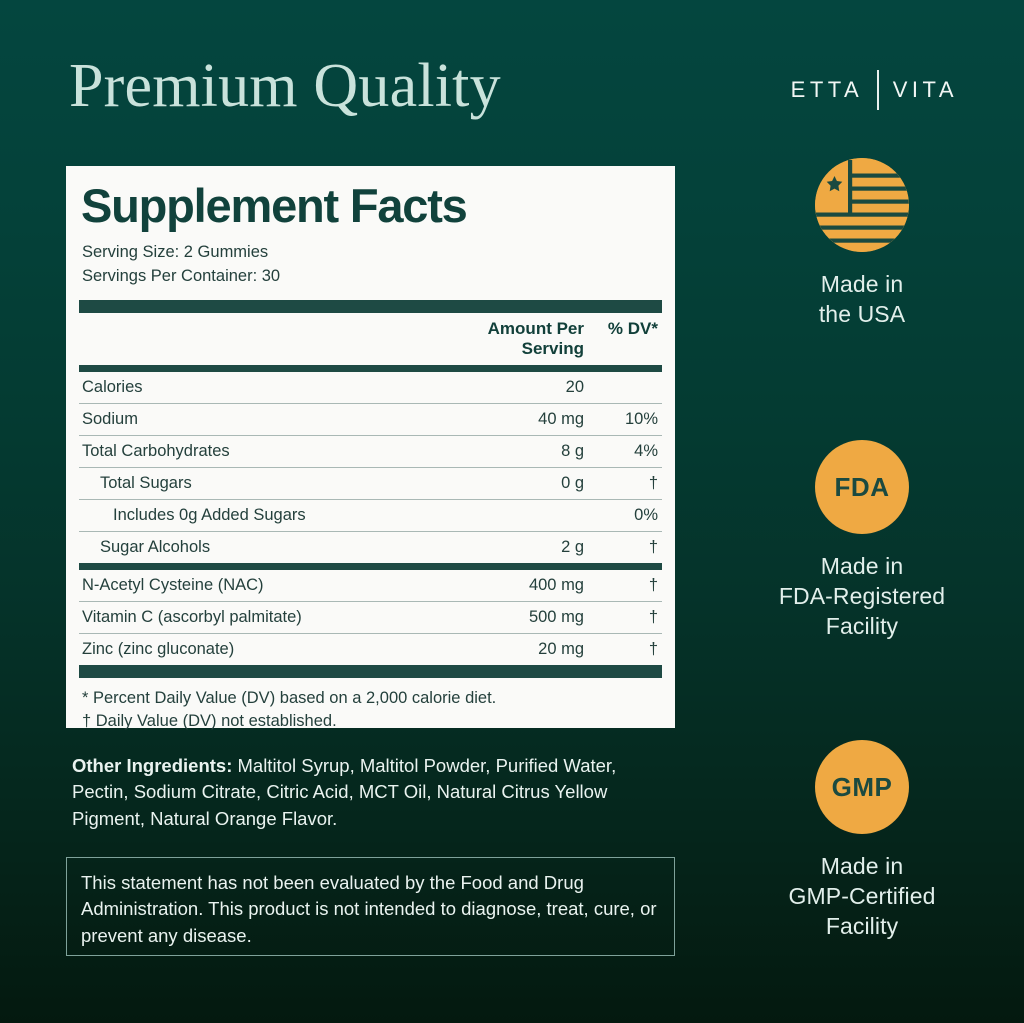 The width and height of the screenshot is (1024, 1023). Describe the element at coordinates (181, 275) in the screenshot. I see `servings-per-container: Servings Per Container: 30` at that location.